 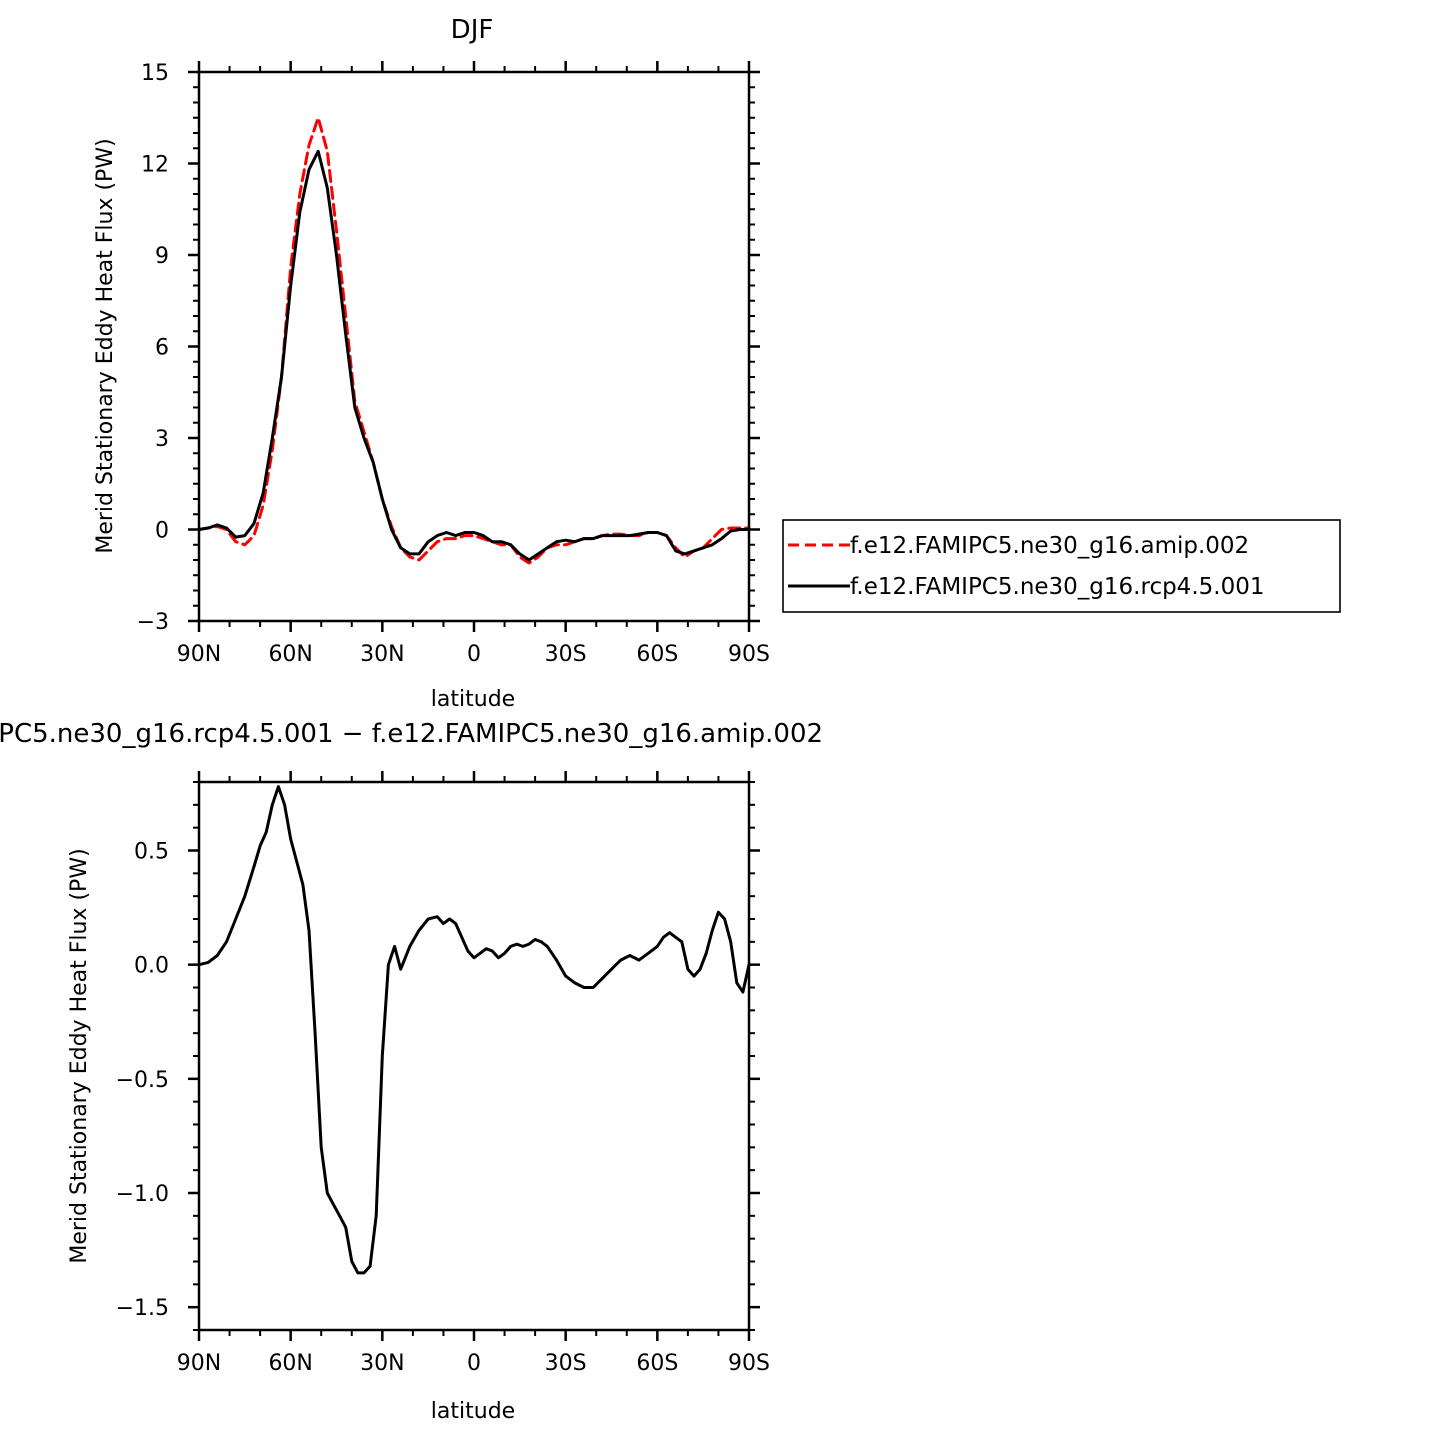 I want to click on top-panel-series-group, so click(x=474, y=340).